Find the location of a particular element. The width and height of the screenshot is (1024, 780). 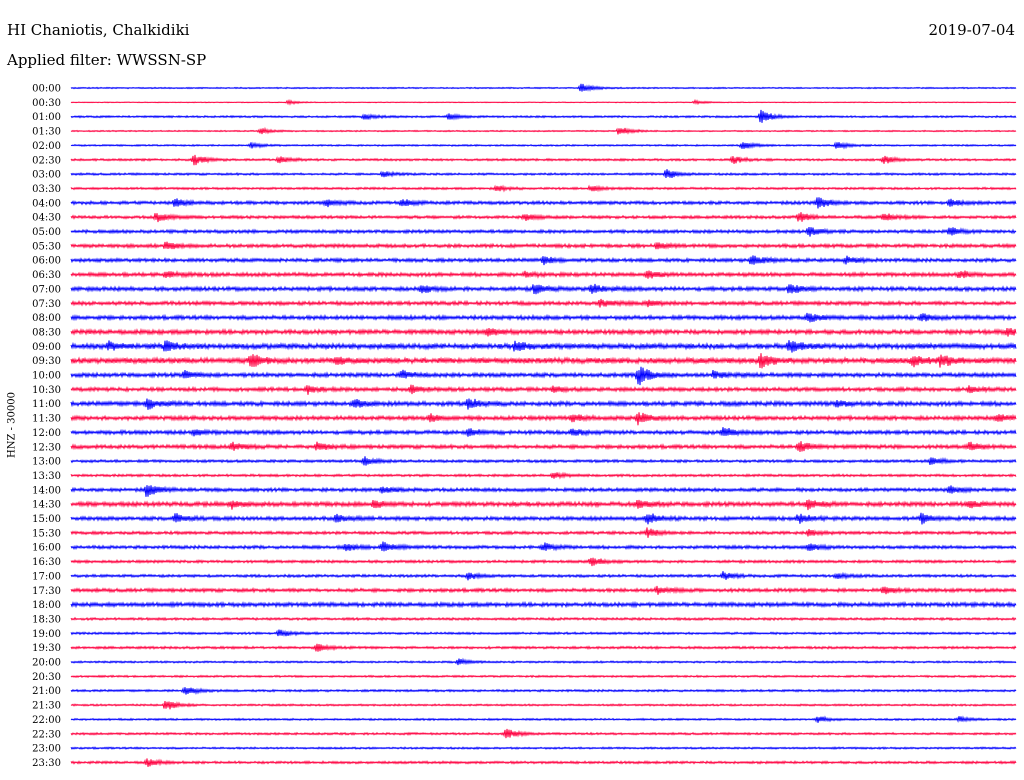

time-label: 19:30 is located at coordinates (46, 648).